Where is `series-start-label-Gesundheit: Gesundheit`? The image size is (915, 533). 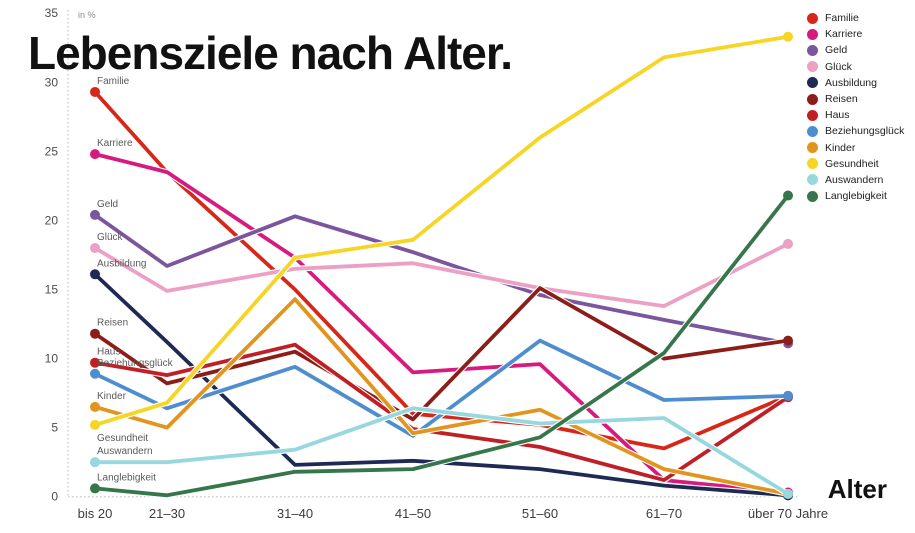 series-start-label-Gesundheit: Gesundheit is located at coordinates (122, 438).